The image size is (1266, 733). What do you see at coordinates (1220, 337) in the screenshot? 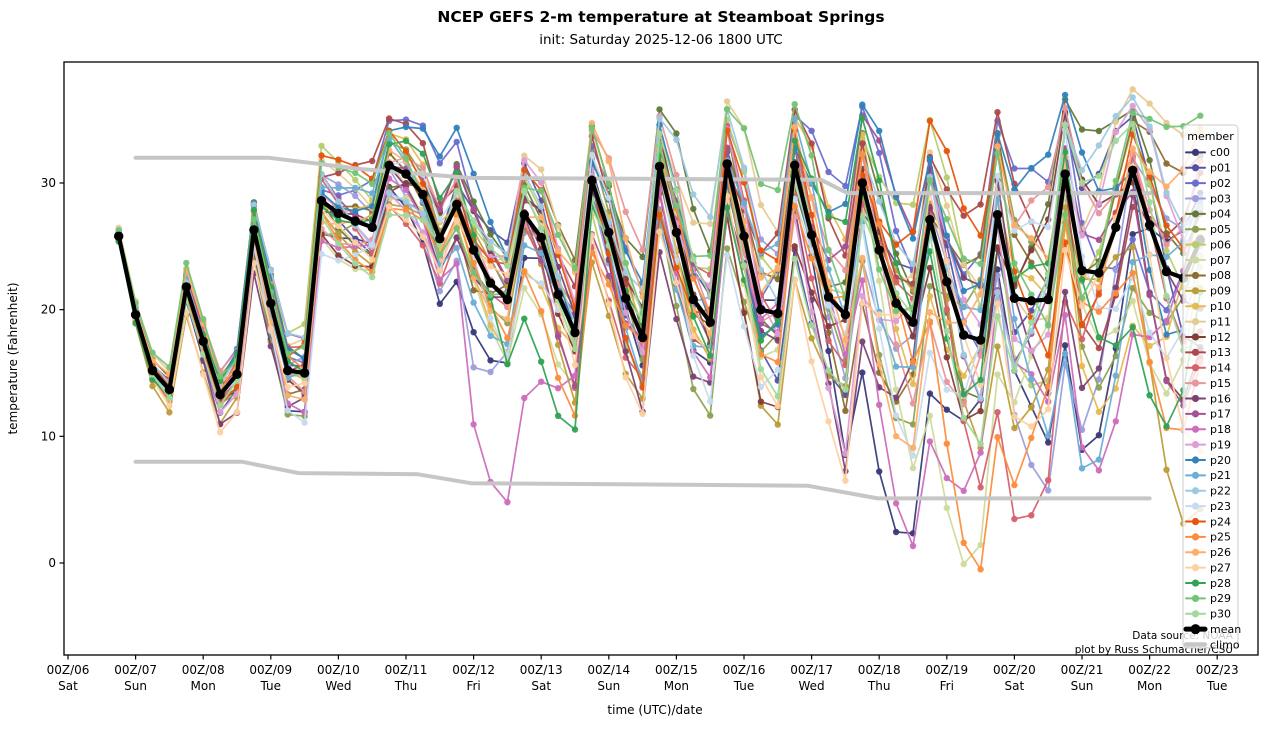
I see `legend-label-p12: p12` at bounding box center [1220, 337].